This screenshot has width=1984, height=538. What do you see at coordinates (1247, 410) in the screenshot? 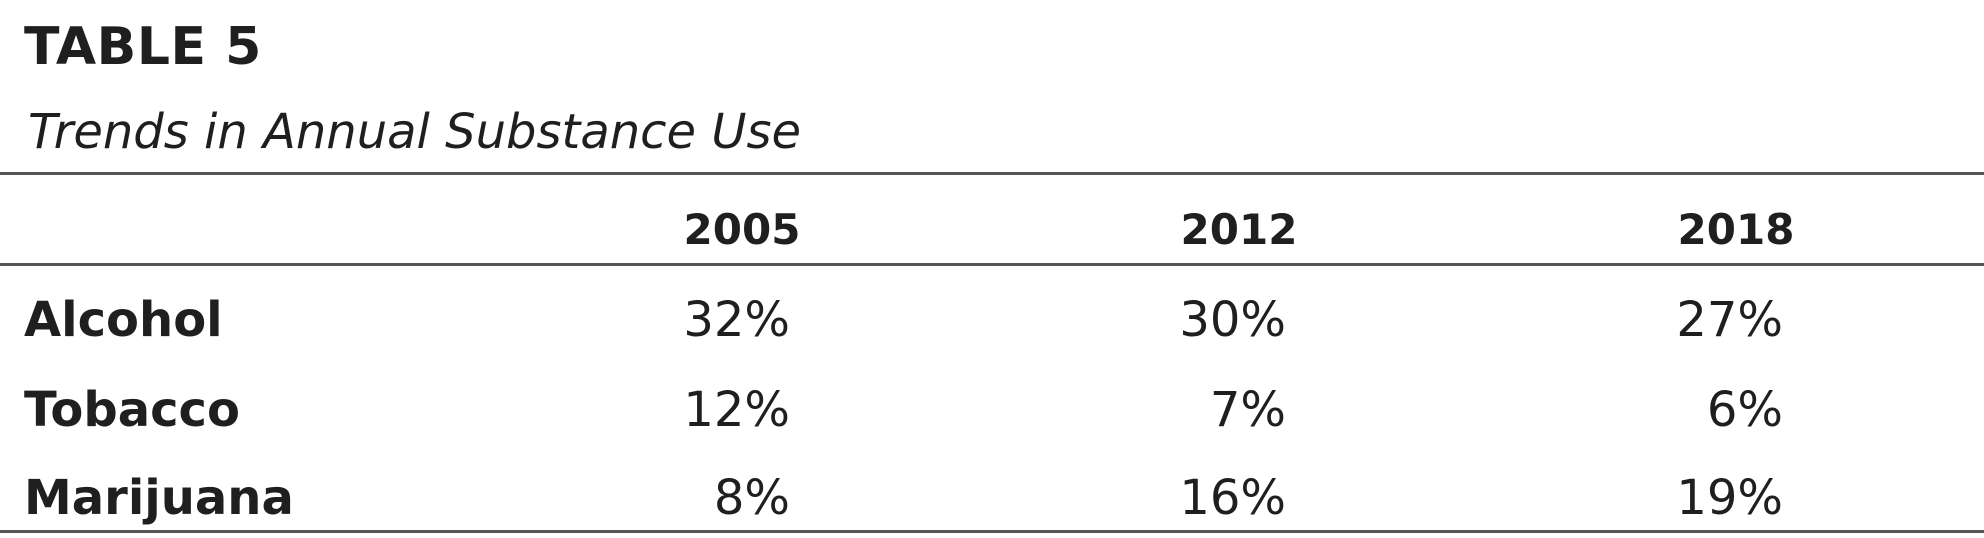
I see `cell-tobacco-2012: 7%` at bounding box center [1247, 410].